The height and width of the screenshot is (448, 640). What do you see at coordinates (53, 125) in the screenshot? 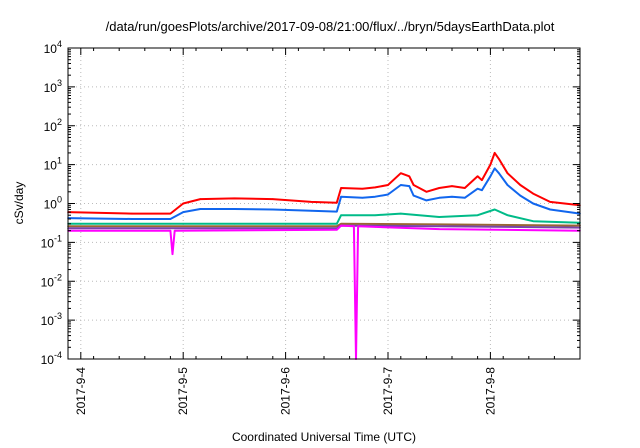
I see `y-tick-label: 10²` at bounding box center [53, 125].